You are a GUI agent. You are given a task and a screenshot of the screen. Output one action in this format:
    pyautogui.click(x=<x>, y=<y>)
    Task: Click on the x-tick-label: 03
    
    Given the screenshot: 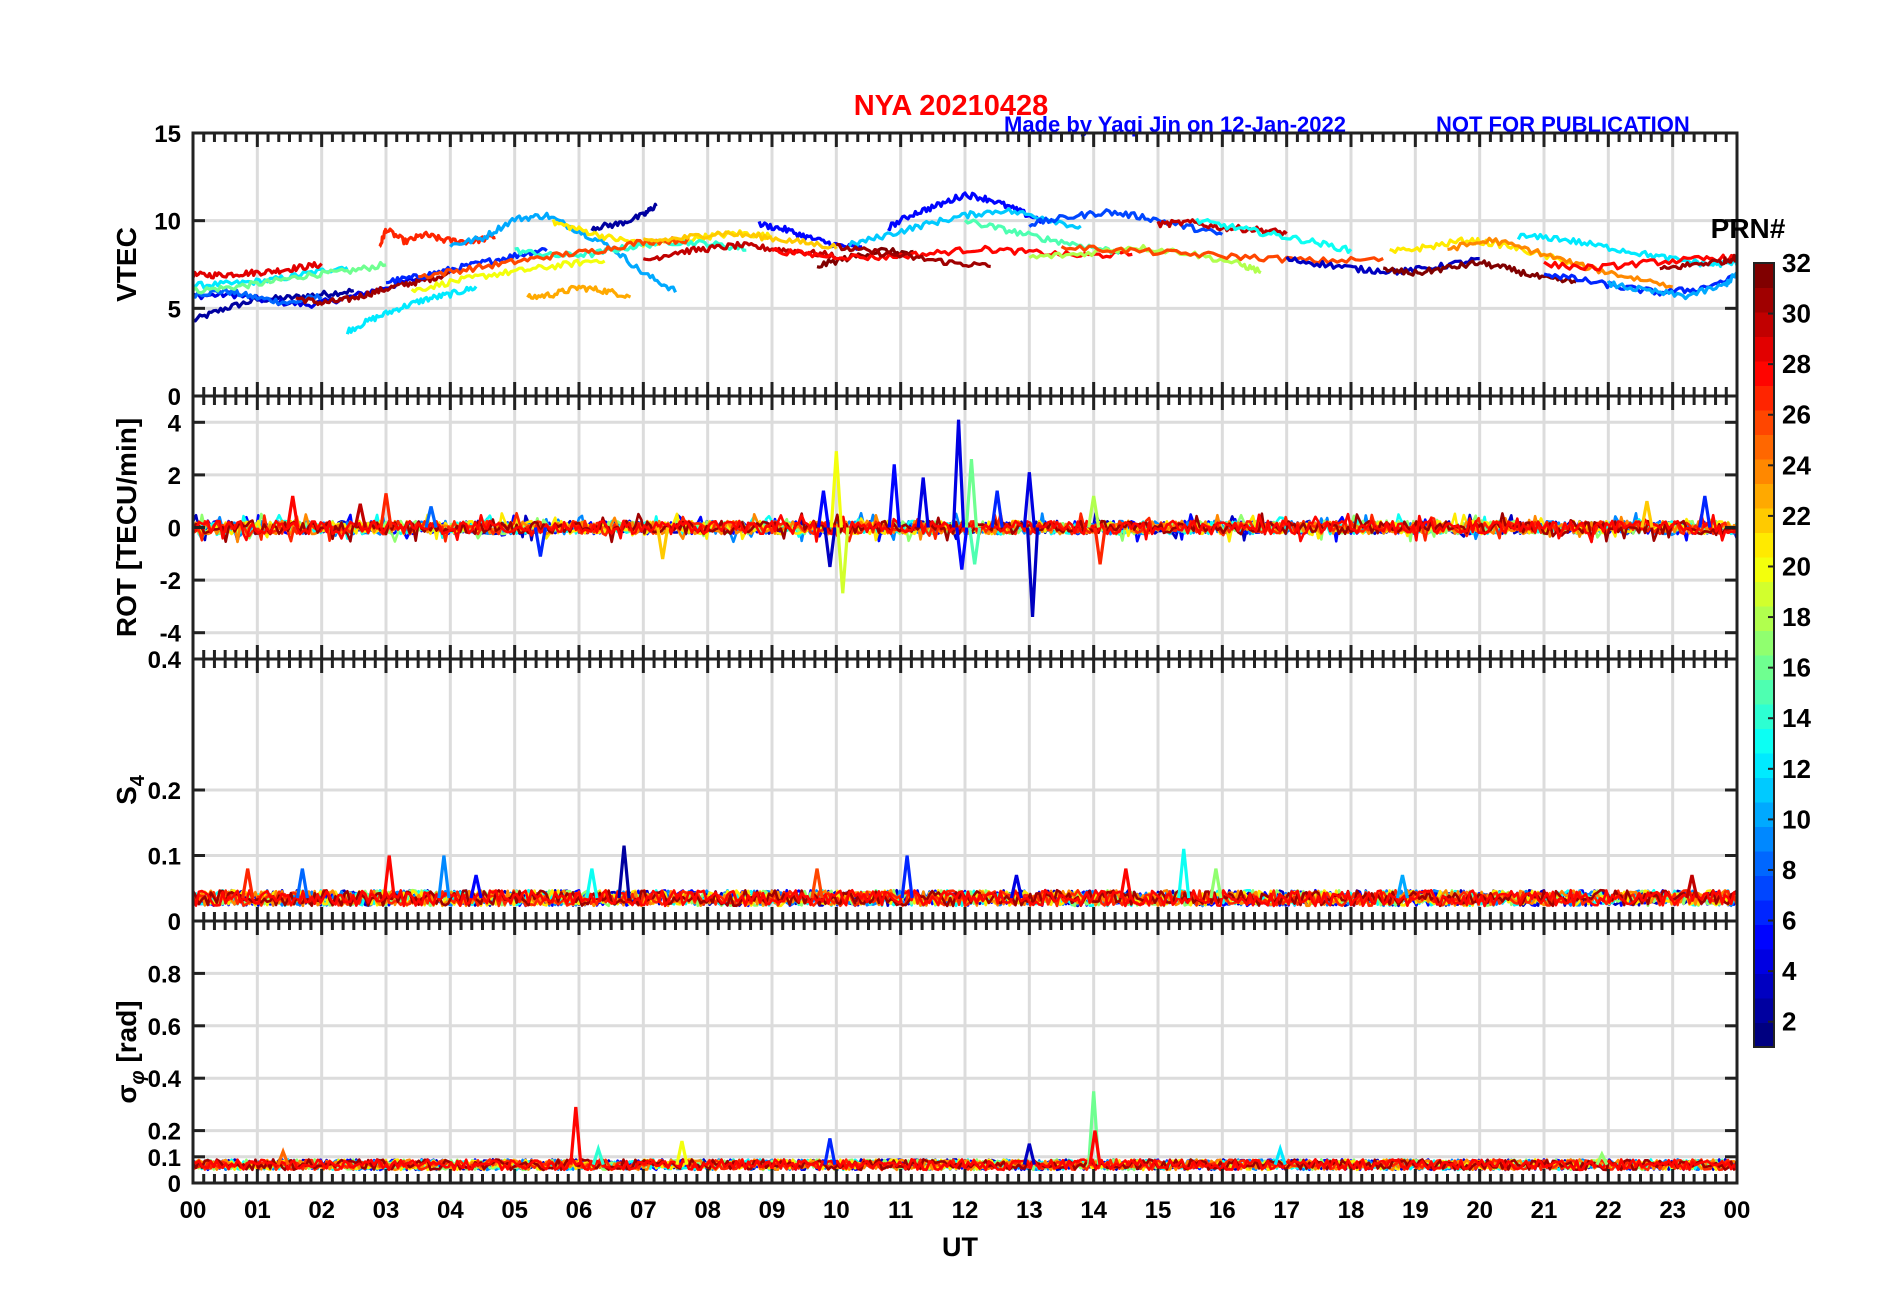 What is the action you would take?
    pyautogui.click(x=386, y=1210)
    